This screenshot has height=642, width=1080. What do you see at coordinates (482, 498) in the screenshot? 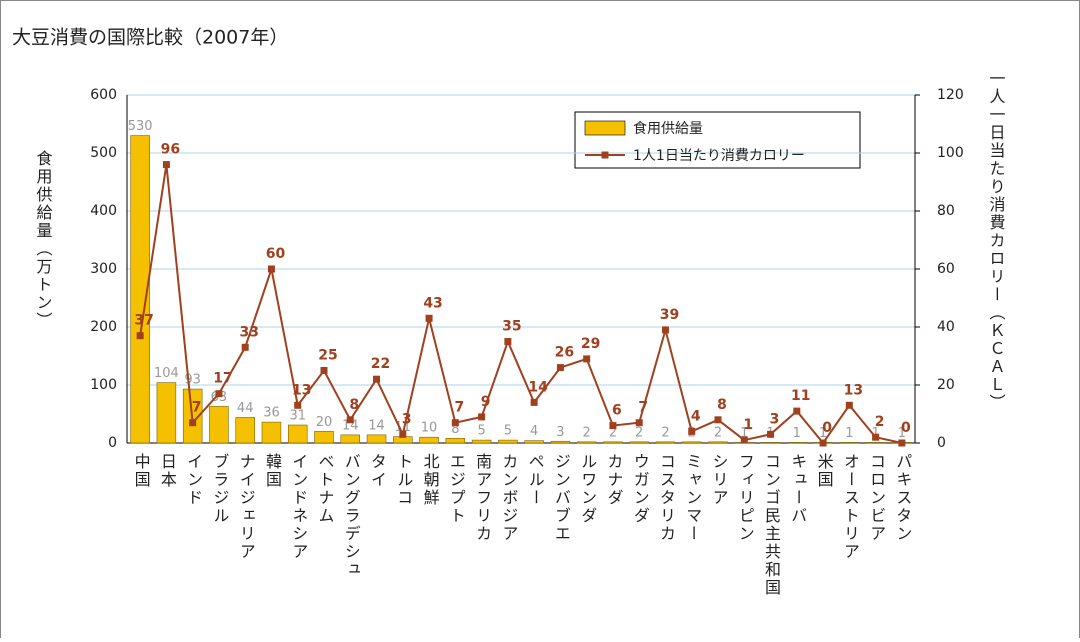
I see `x-tick-label: 南アフリカ` at bounding box center [482, 498].